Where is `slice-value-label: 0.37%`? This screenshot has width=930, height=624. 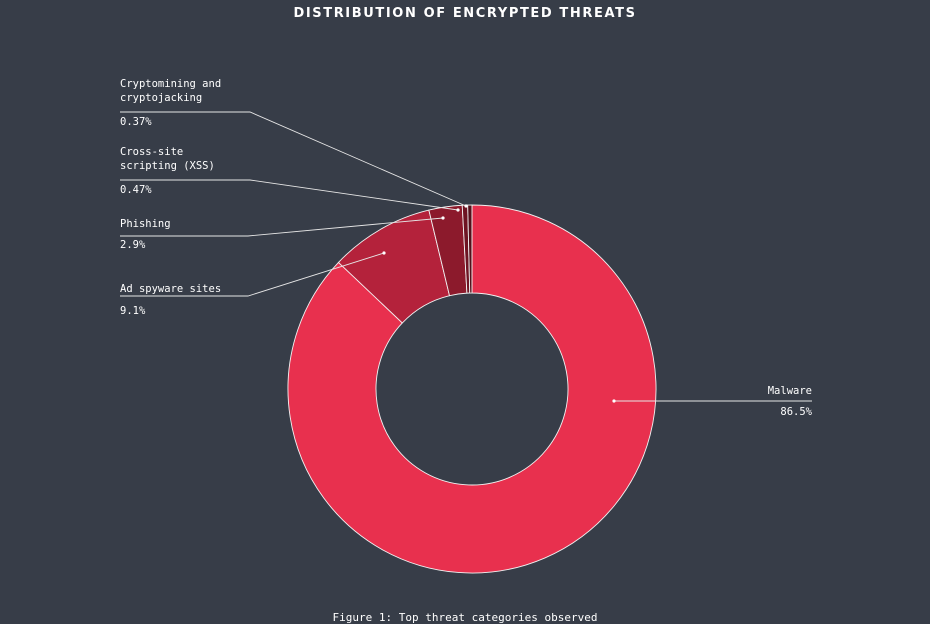 slice-value-label: 0.37% is located at coordinates (136, 122).